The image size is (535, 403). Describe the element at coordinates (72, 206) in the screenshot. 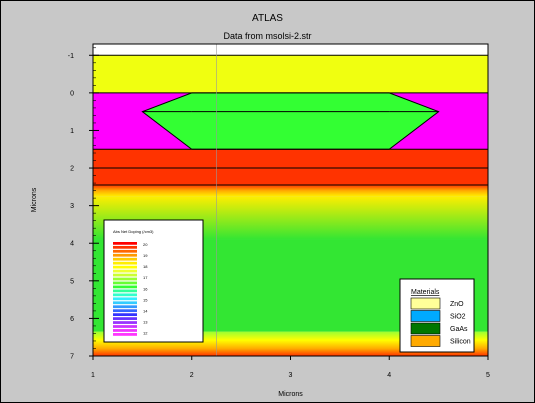

I see `y-tick-label: 3` at that location.